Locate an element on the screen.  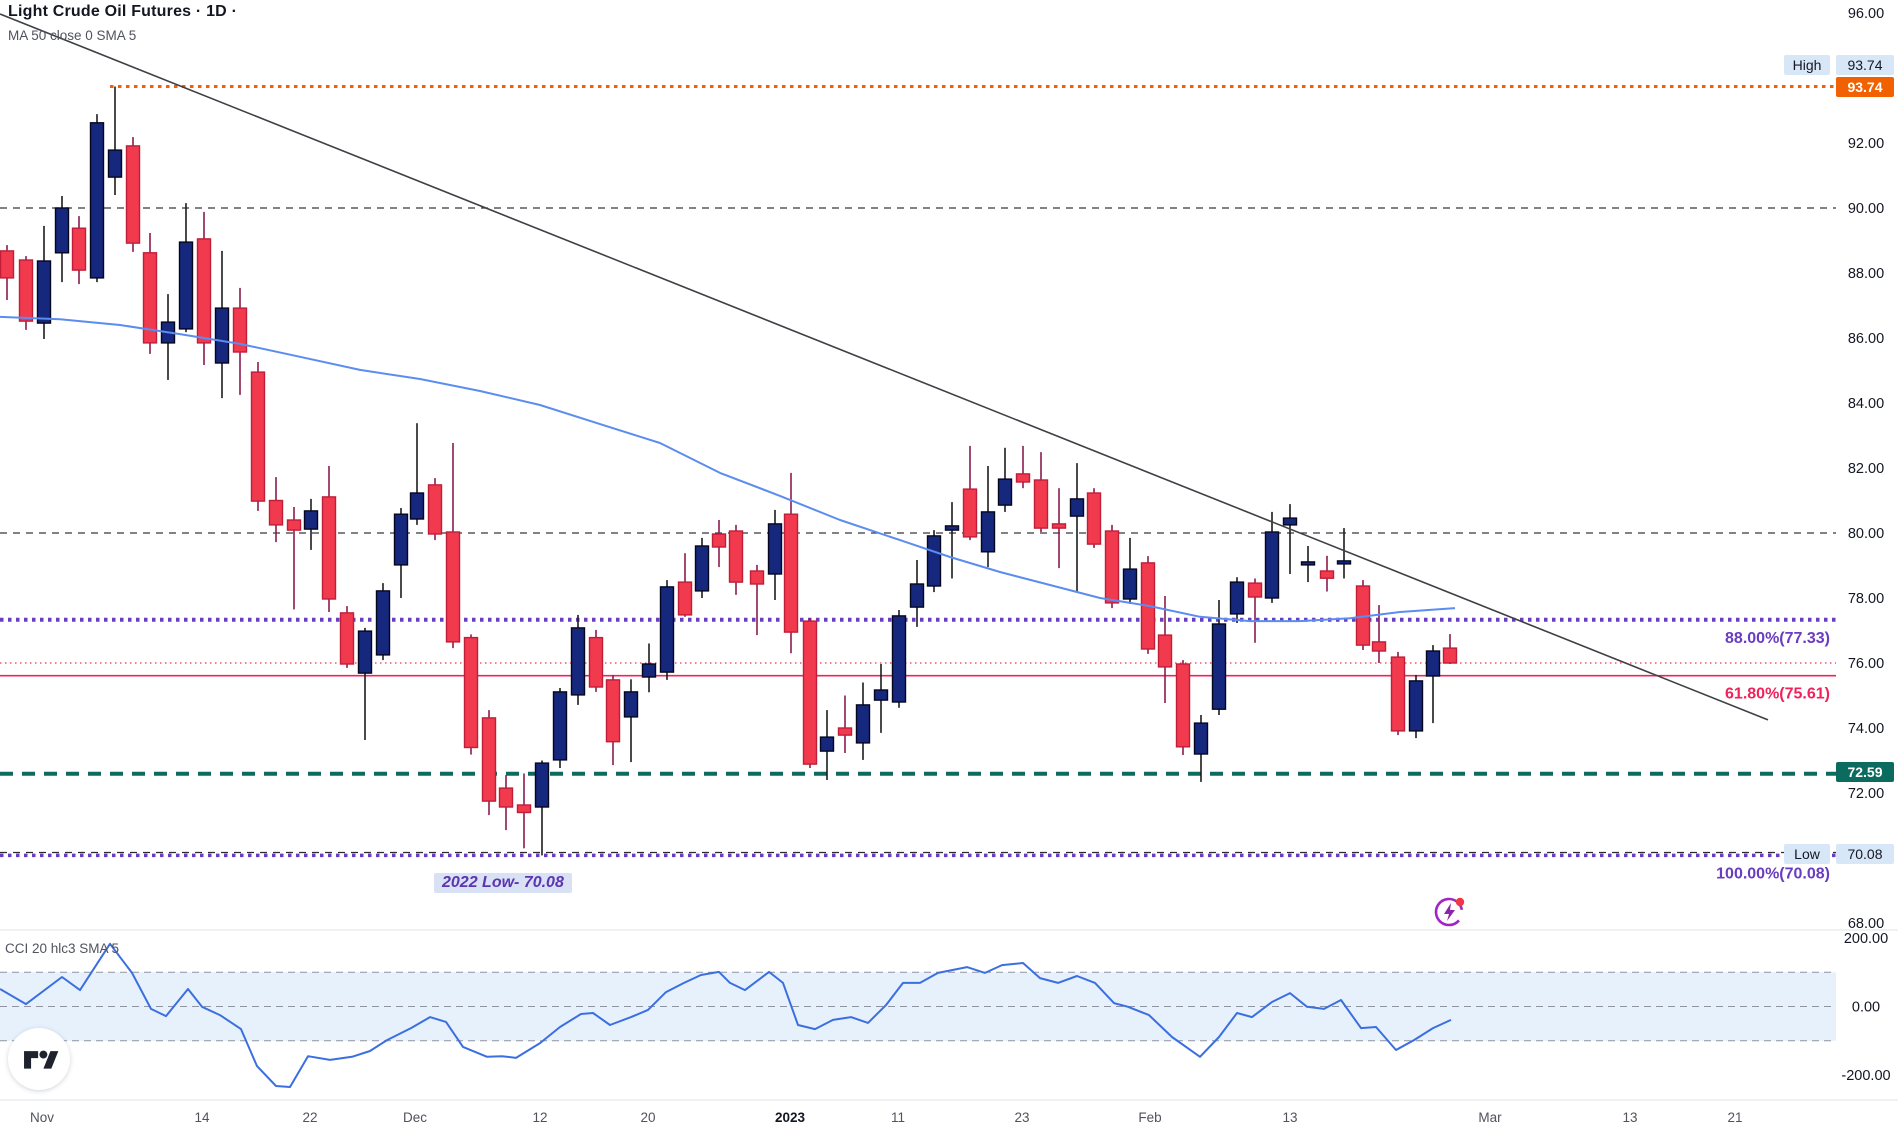
flash-ideas-button is located at coordinates (1450, 911).